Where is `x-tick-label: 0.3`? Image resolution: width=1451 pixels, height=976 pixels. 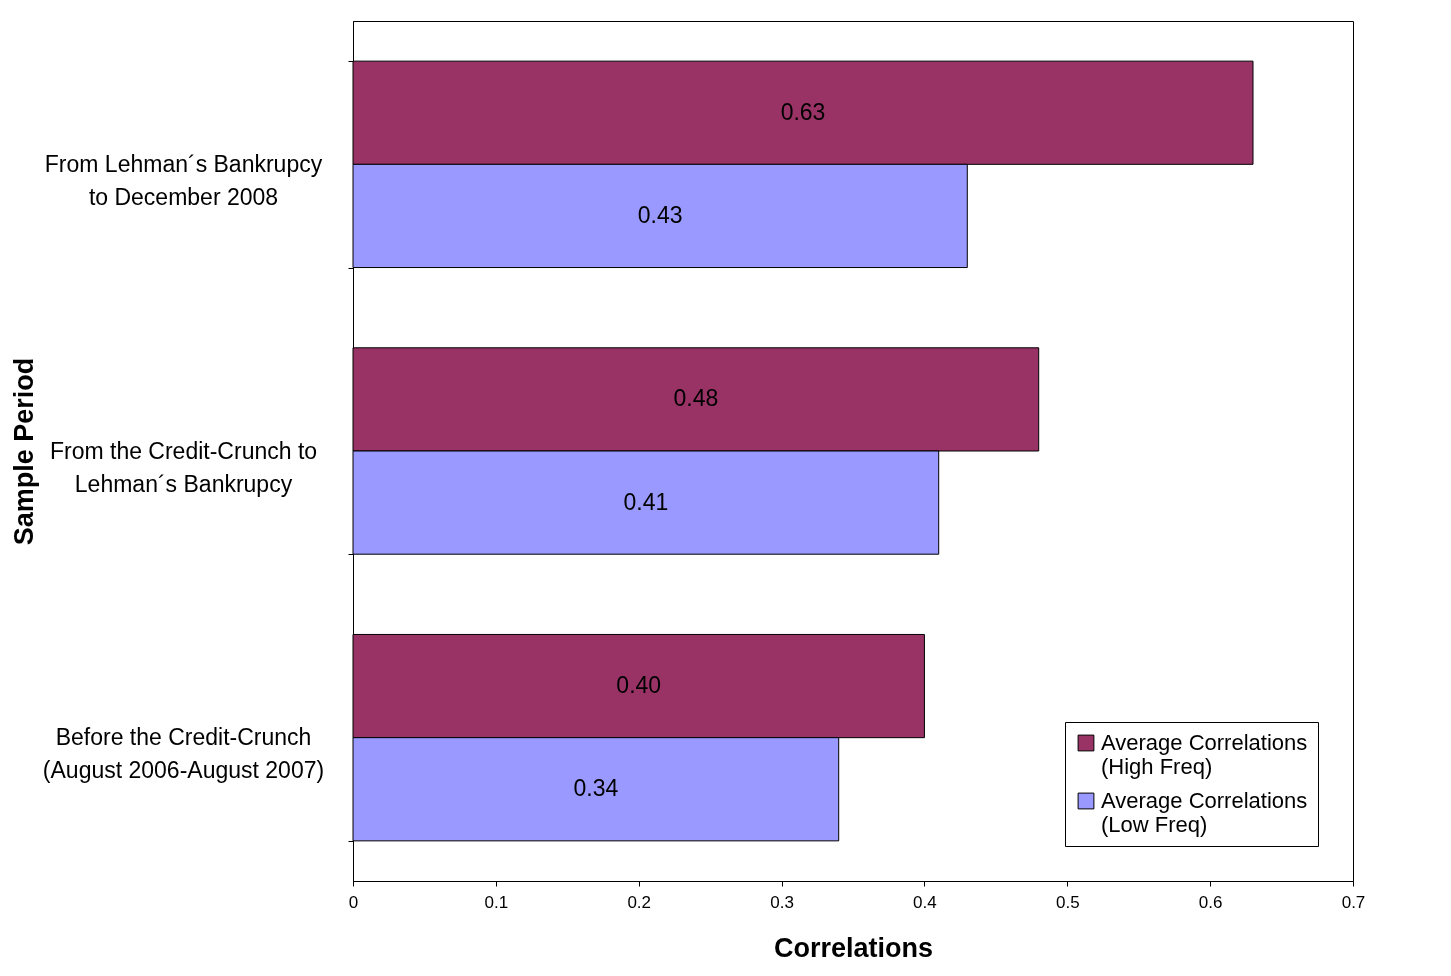 x-tick-label: 0.3 is located at coordinates (782, 902).